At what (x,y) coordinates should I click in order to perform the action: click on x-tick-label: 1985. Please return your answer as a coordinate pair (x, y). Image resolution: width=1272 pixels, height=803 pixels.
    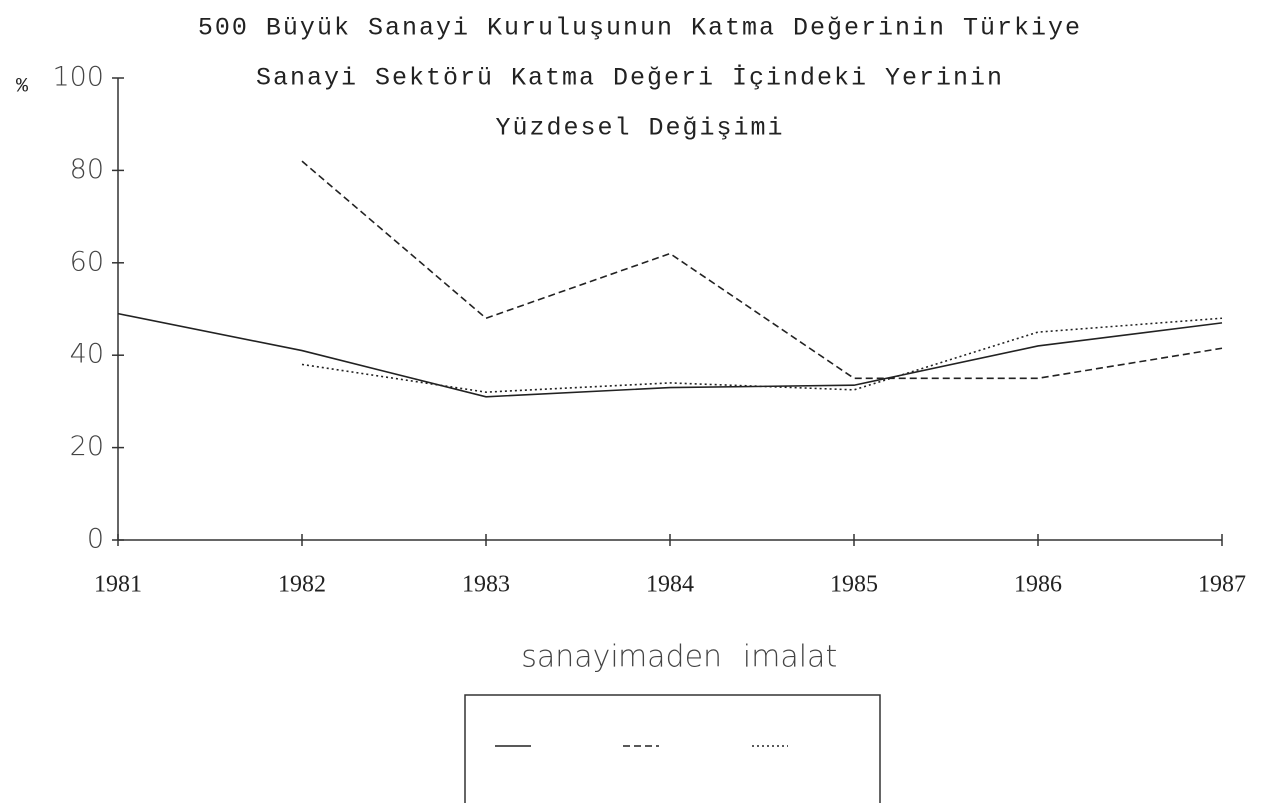
    Looking at the image, I should click on (854, 585).